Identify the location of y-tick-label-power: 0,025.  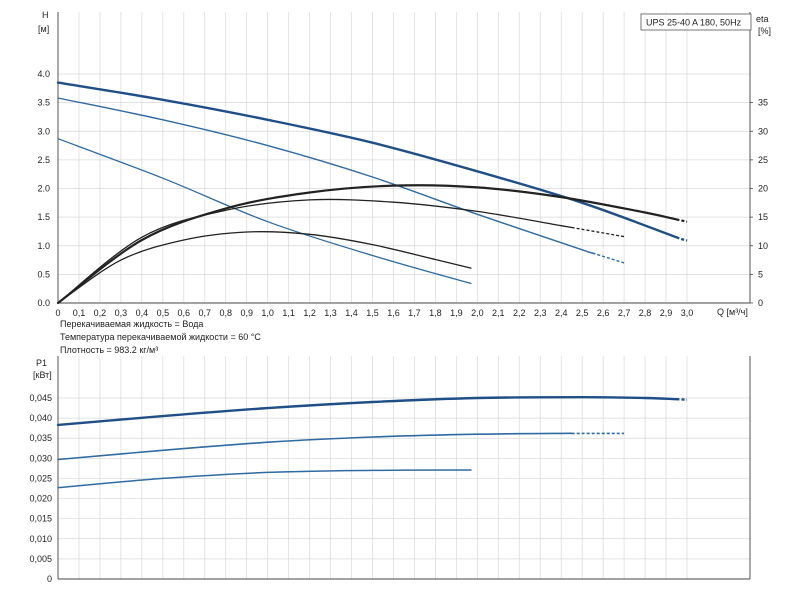
(40, 478).